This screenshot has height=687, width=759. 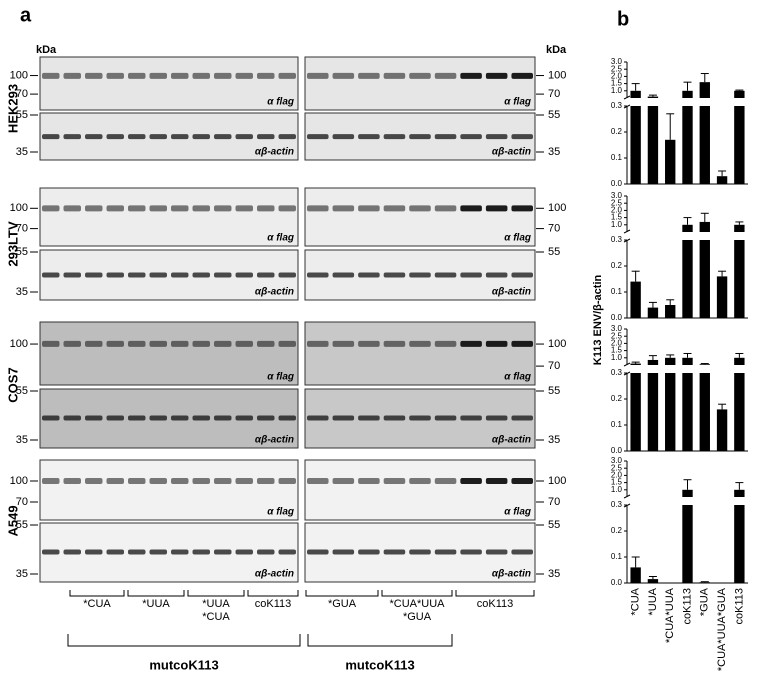 What do you see at coordinates (280, 102) in the screenshot?
I see `antibody-label: α flag` at bounding box center [280, 102].